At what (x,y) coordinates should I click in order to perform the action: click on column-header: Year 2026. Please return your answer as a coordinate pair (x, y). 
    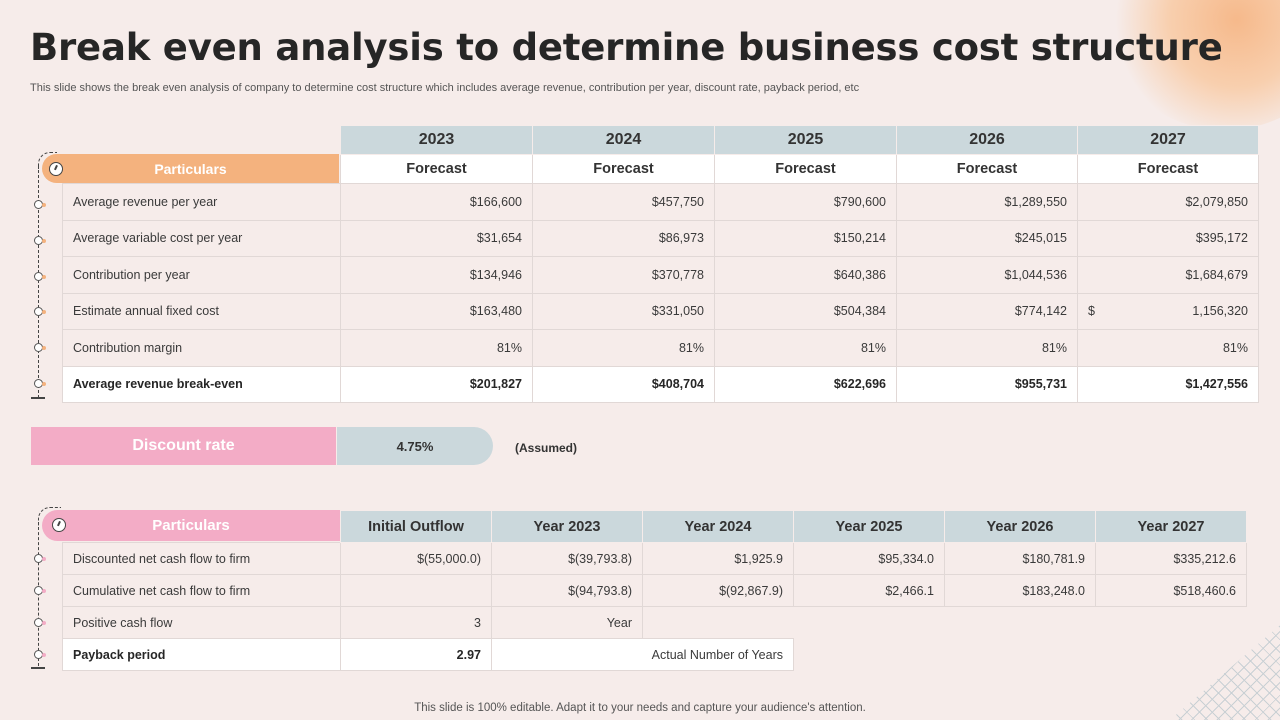
    Looking at the image, I should click on (1020, 526).